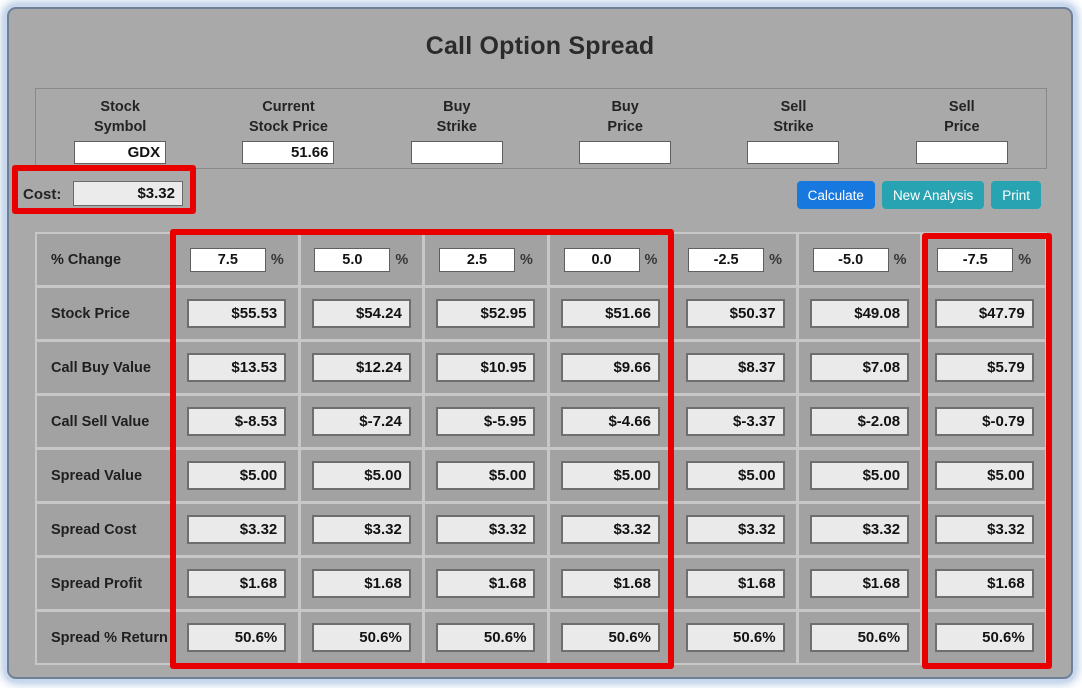  Describe the element at coordinates (105, 583) in the screenshot. I see `row-label: Spread Profit` at that location.